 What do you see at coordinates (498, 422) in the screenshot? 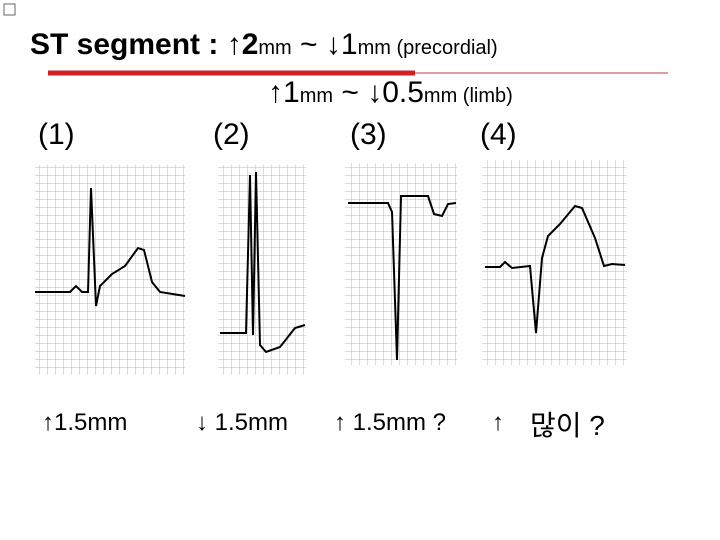
I see `panel-caption: ↑` at bounding box center [498, 422].